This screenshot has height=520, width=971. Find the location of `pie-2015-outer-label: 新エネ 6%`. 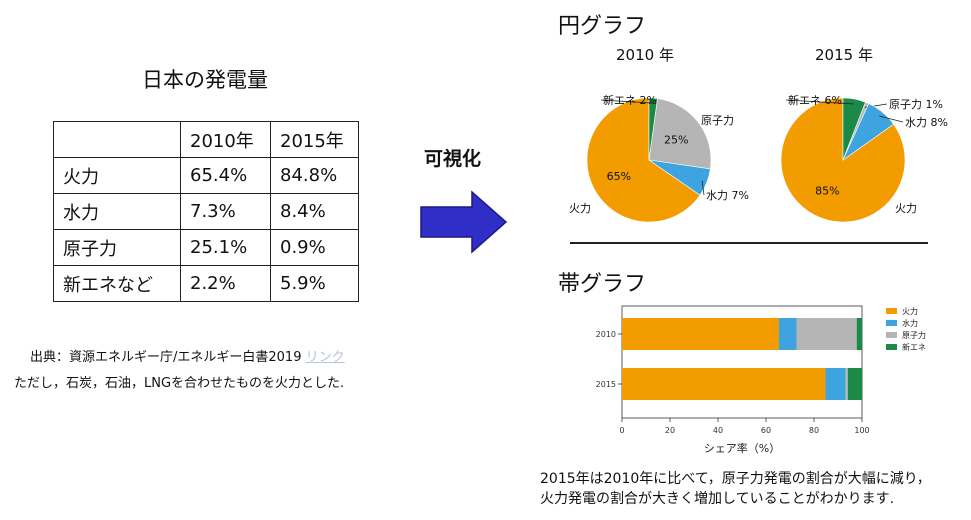

pie-2015-outer-label: 新エネ 6% is located at coordinates (815, 100).